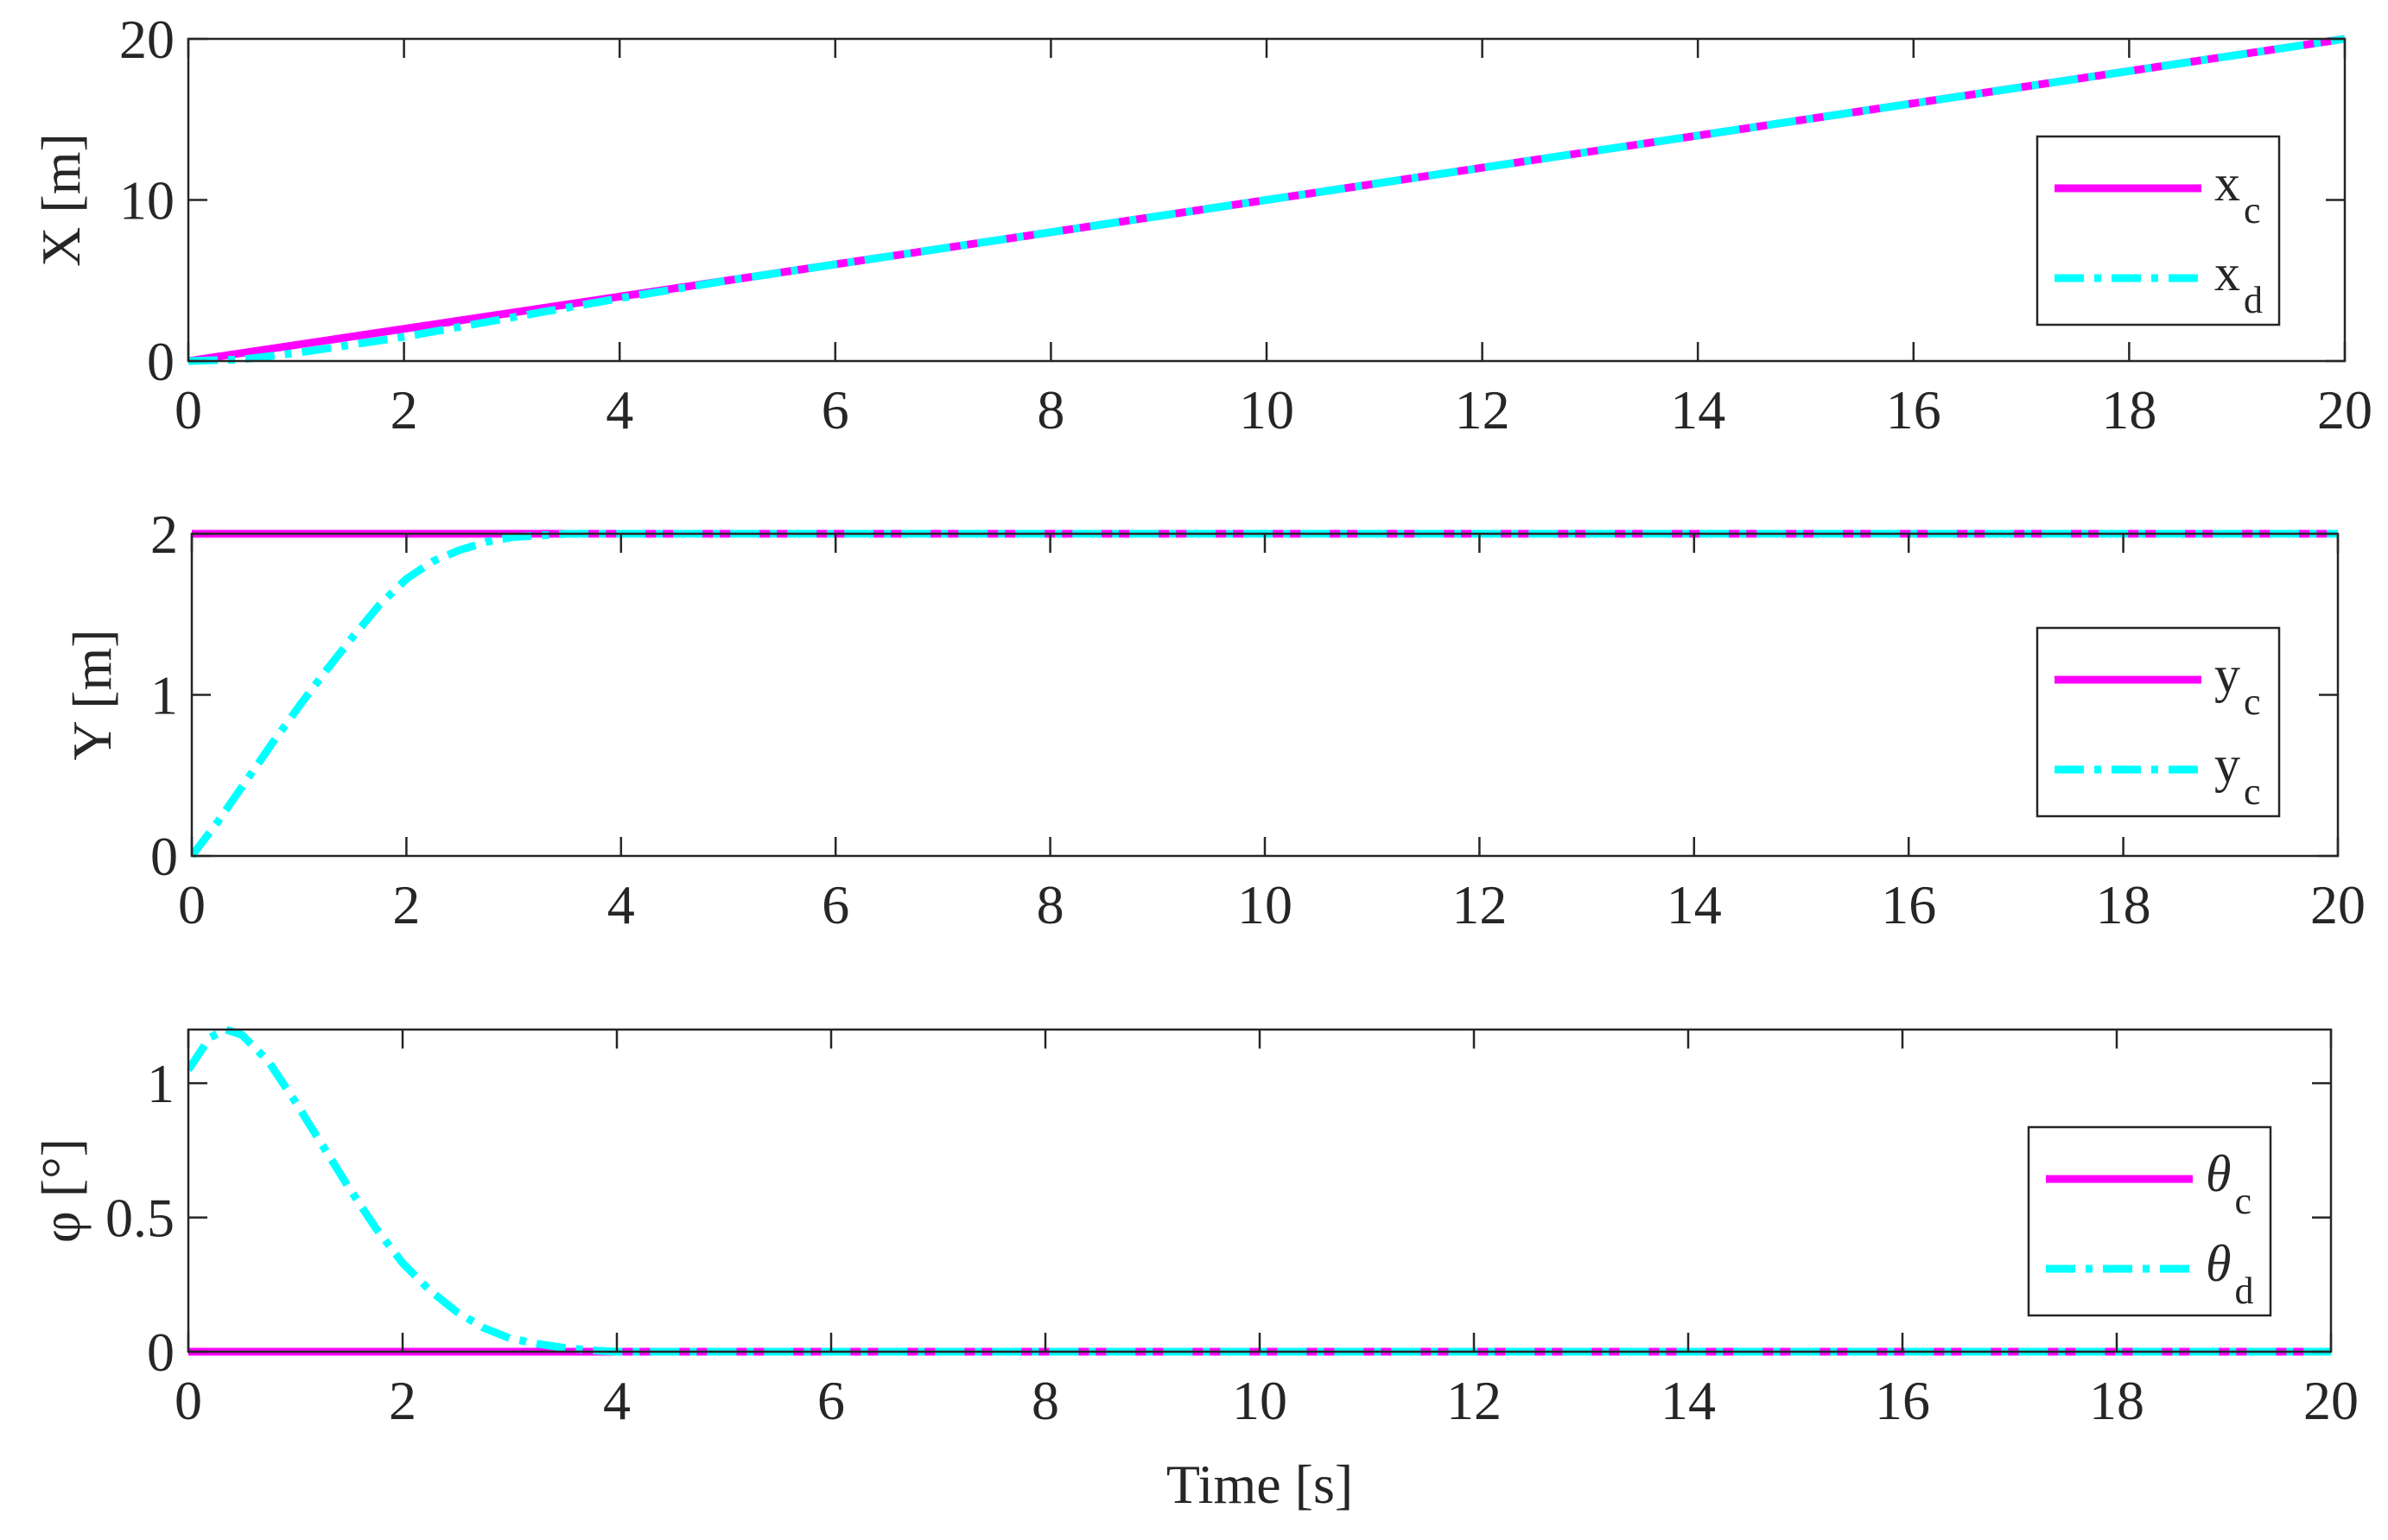 The width and height of the screenshot is (2388, 1540). Describe the element at coordinates (61, 1190) in the screenshot. I see `y-axis-label: φ [°]` at that location.